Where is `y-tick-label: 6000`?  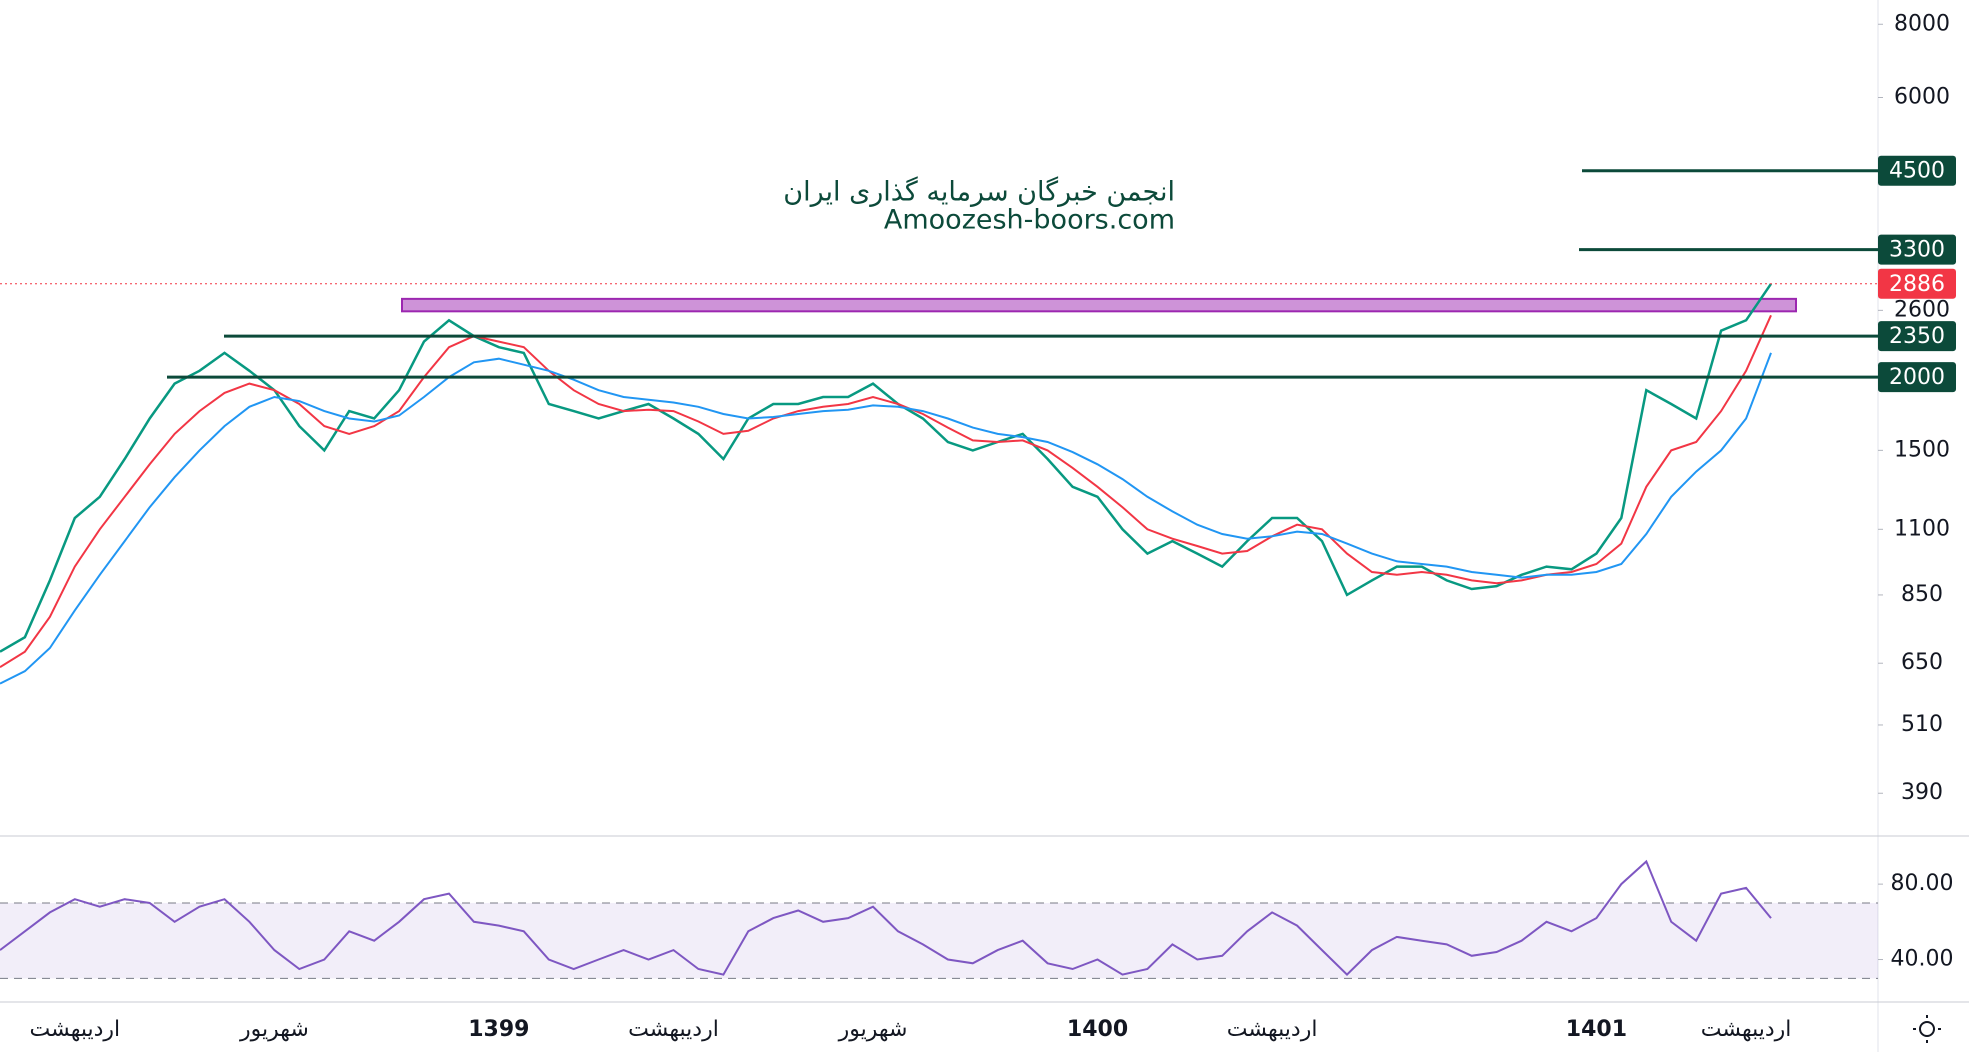
y-tick-label: 6000 is located at coordinates (1922, 96).